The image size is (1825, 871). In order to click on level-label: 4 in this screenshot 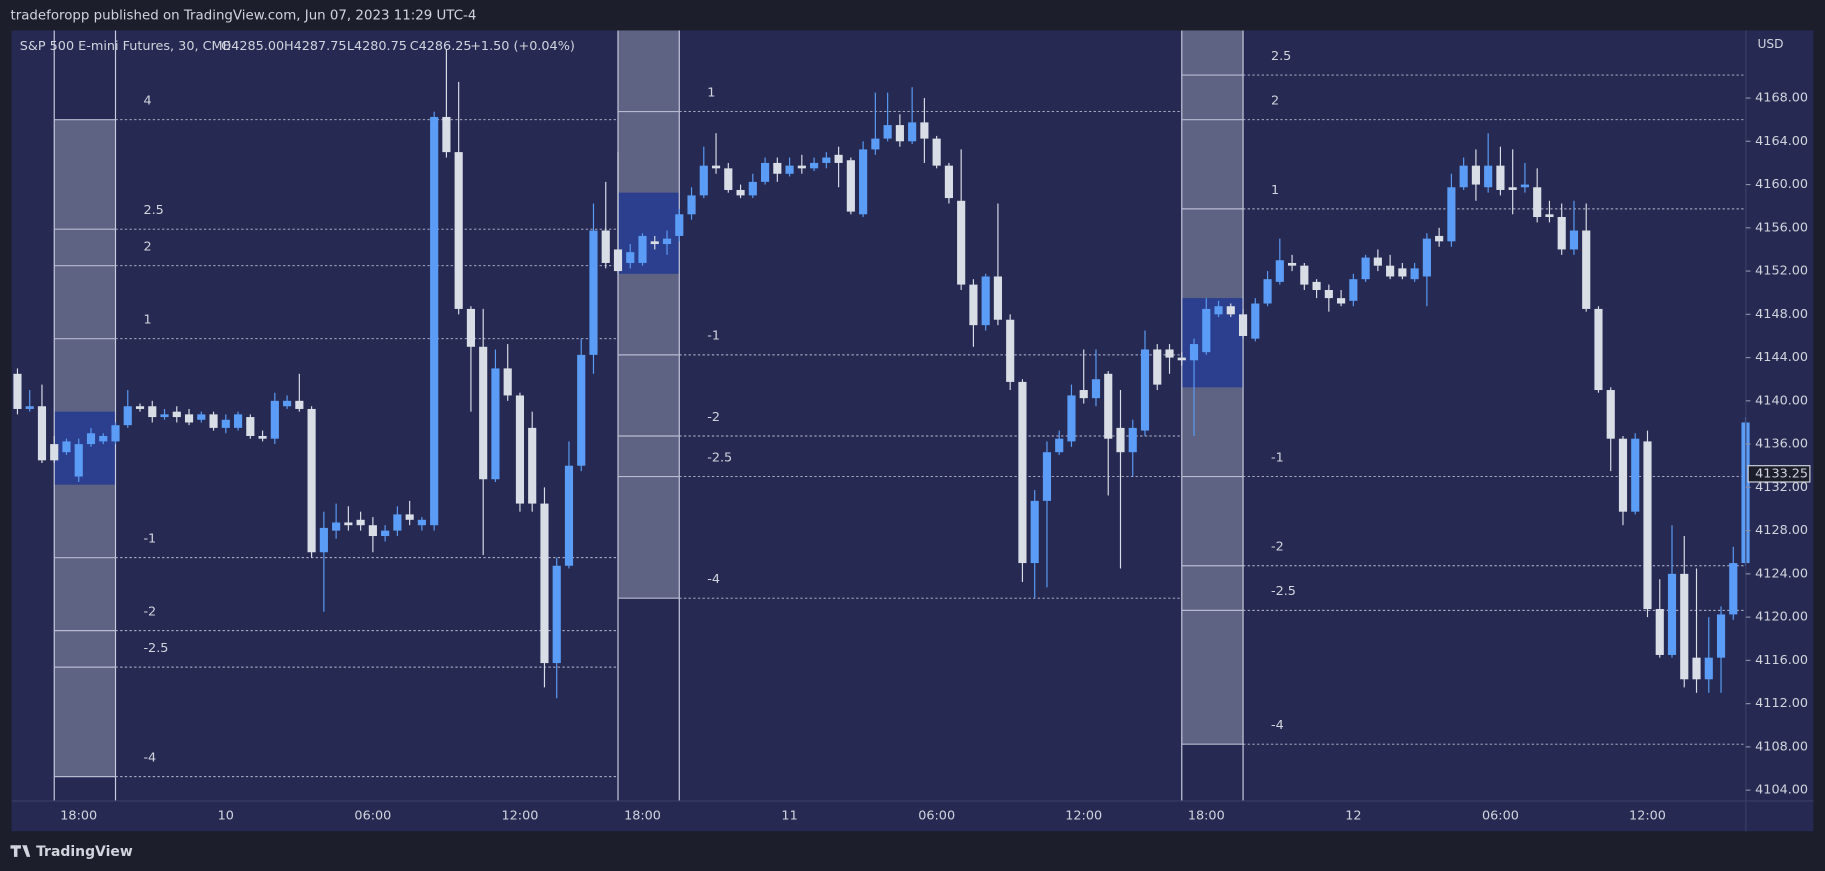, I will do `click(147, 101)`.